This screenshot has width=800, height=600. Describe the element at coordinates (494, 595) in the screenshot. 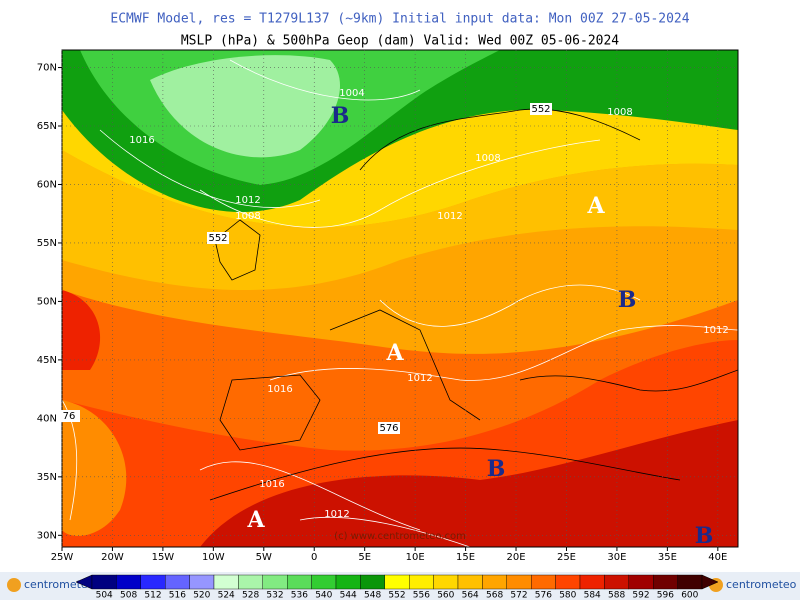

I see `colorbar-label: 568` at that location.